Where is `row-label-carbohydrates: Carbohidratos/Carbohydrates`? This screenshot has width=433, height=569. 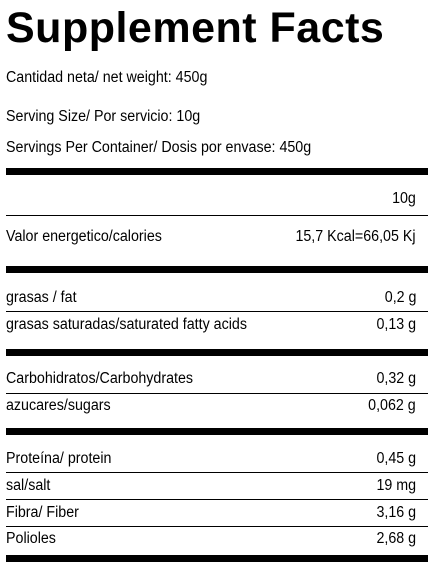
row-label-carbohydrates: Carbohidratos/Carbohydrates is located at coordinates (100, 378).